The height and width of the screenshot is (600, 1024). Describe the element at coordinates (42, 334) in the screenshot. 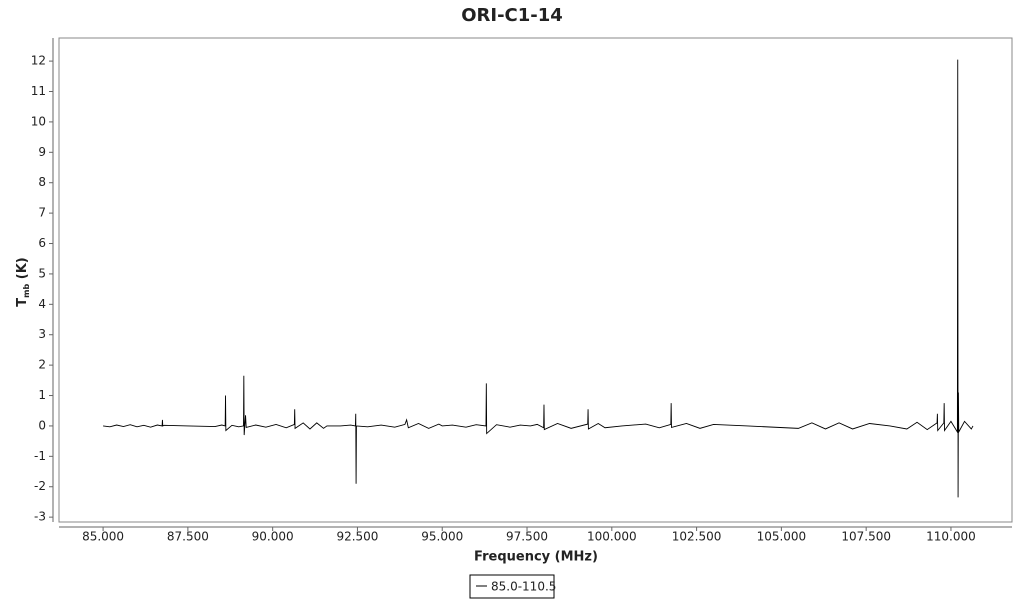

I see `y-tick-label: 3` at that location.